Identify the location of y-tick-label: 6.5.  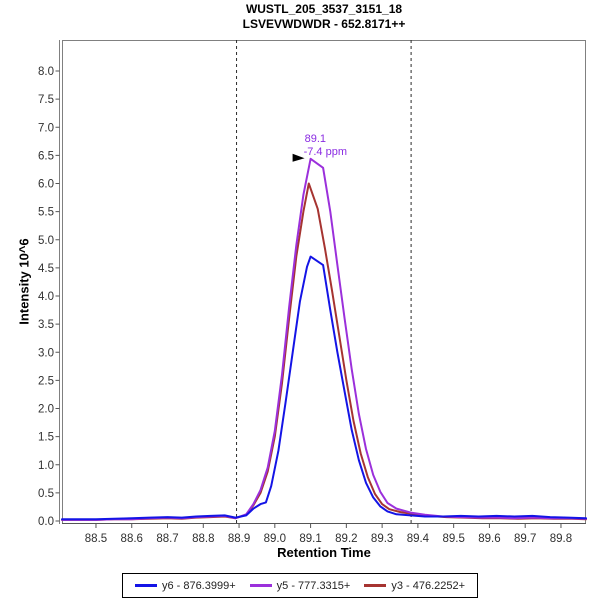
(46, 156).